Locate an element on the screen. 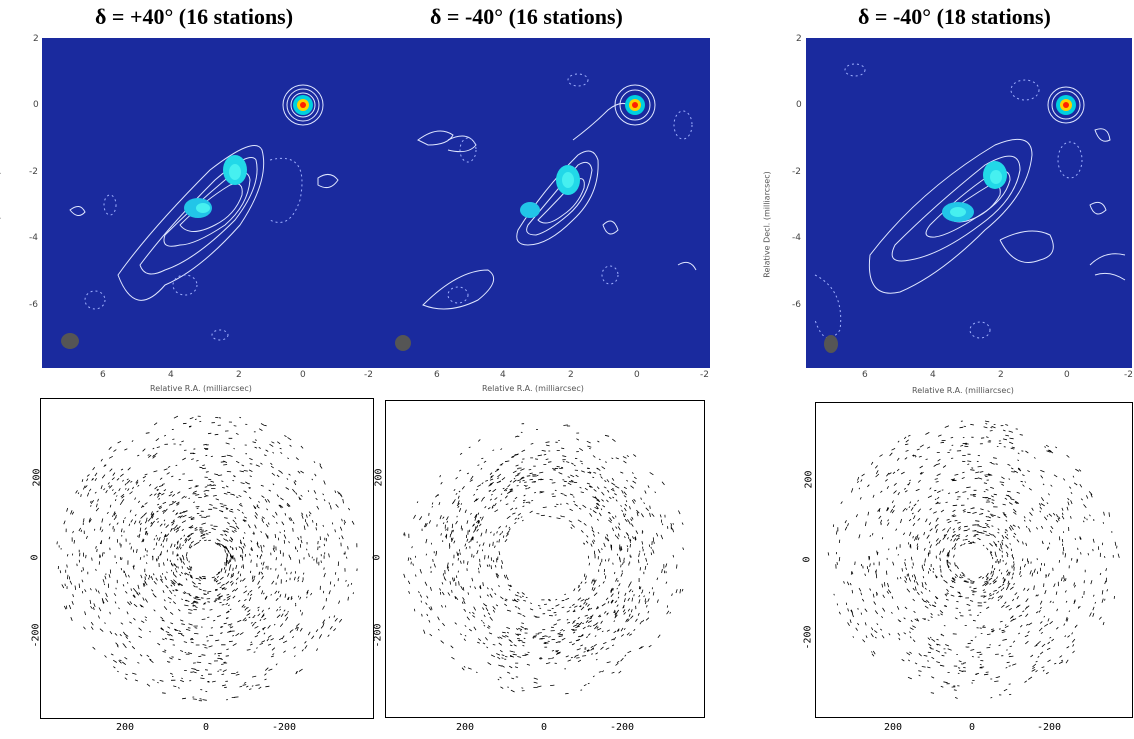  panel-title-2: δ = -40° (16 stations) is located at coordinates (526, 16).